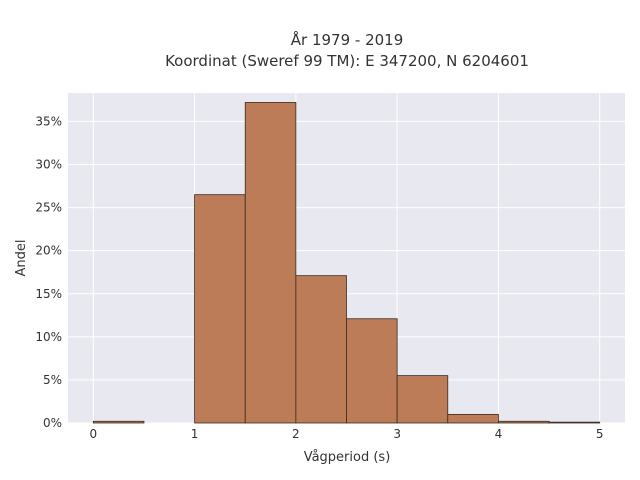 This screenshot has height=480, width=640. I want to click on y-tick-label: 30%, so click(48, 165).